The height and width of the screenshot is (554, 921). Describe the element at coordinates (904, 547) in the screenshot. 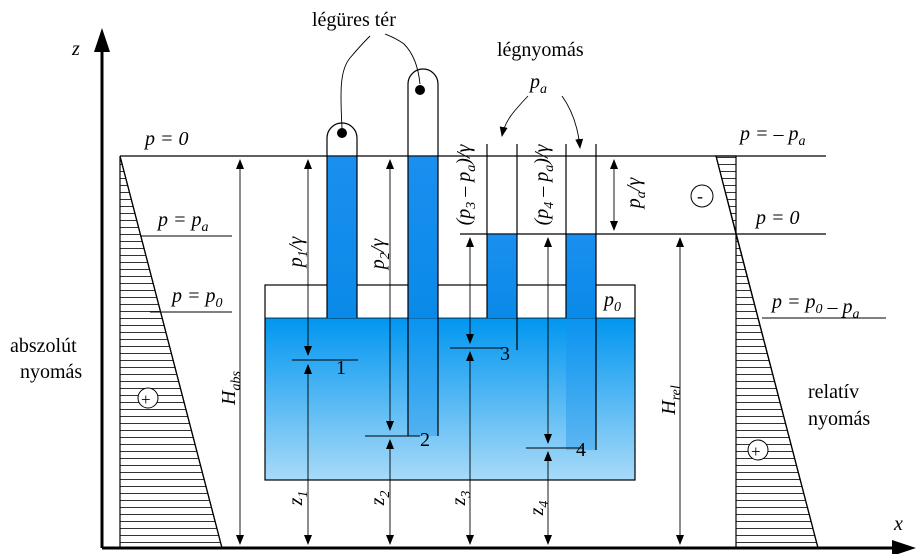

I see `x-axis-arrowhead` at that location.